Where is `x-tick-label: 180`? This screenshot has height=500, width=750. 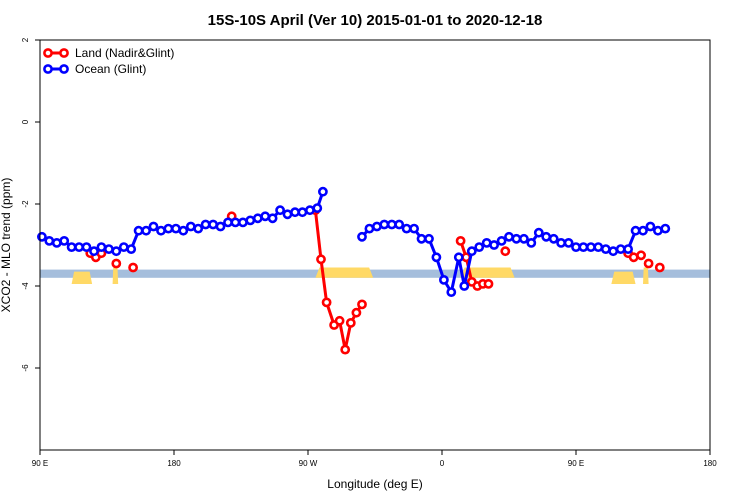
x-tick-label: 180 is located at coordinates (174, 463).